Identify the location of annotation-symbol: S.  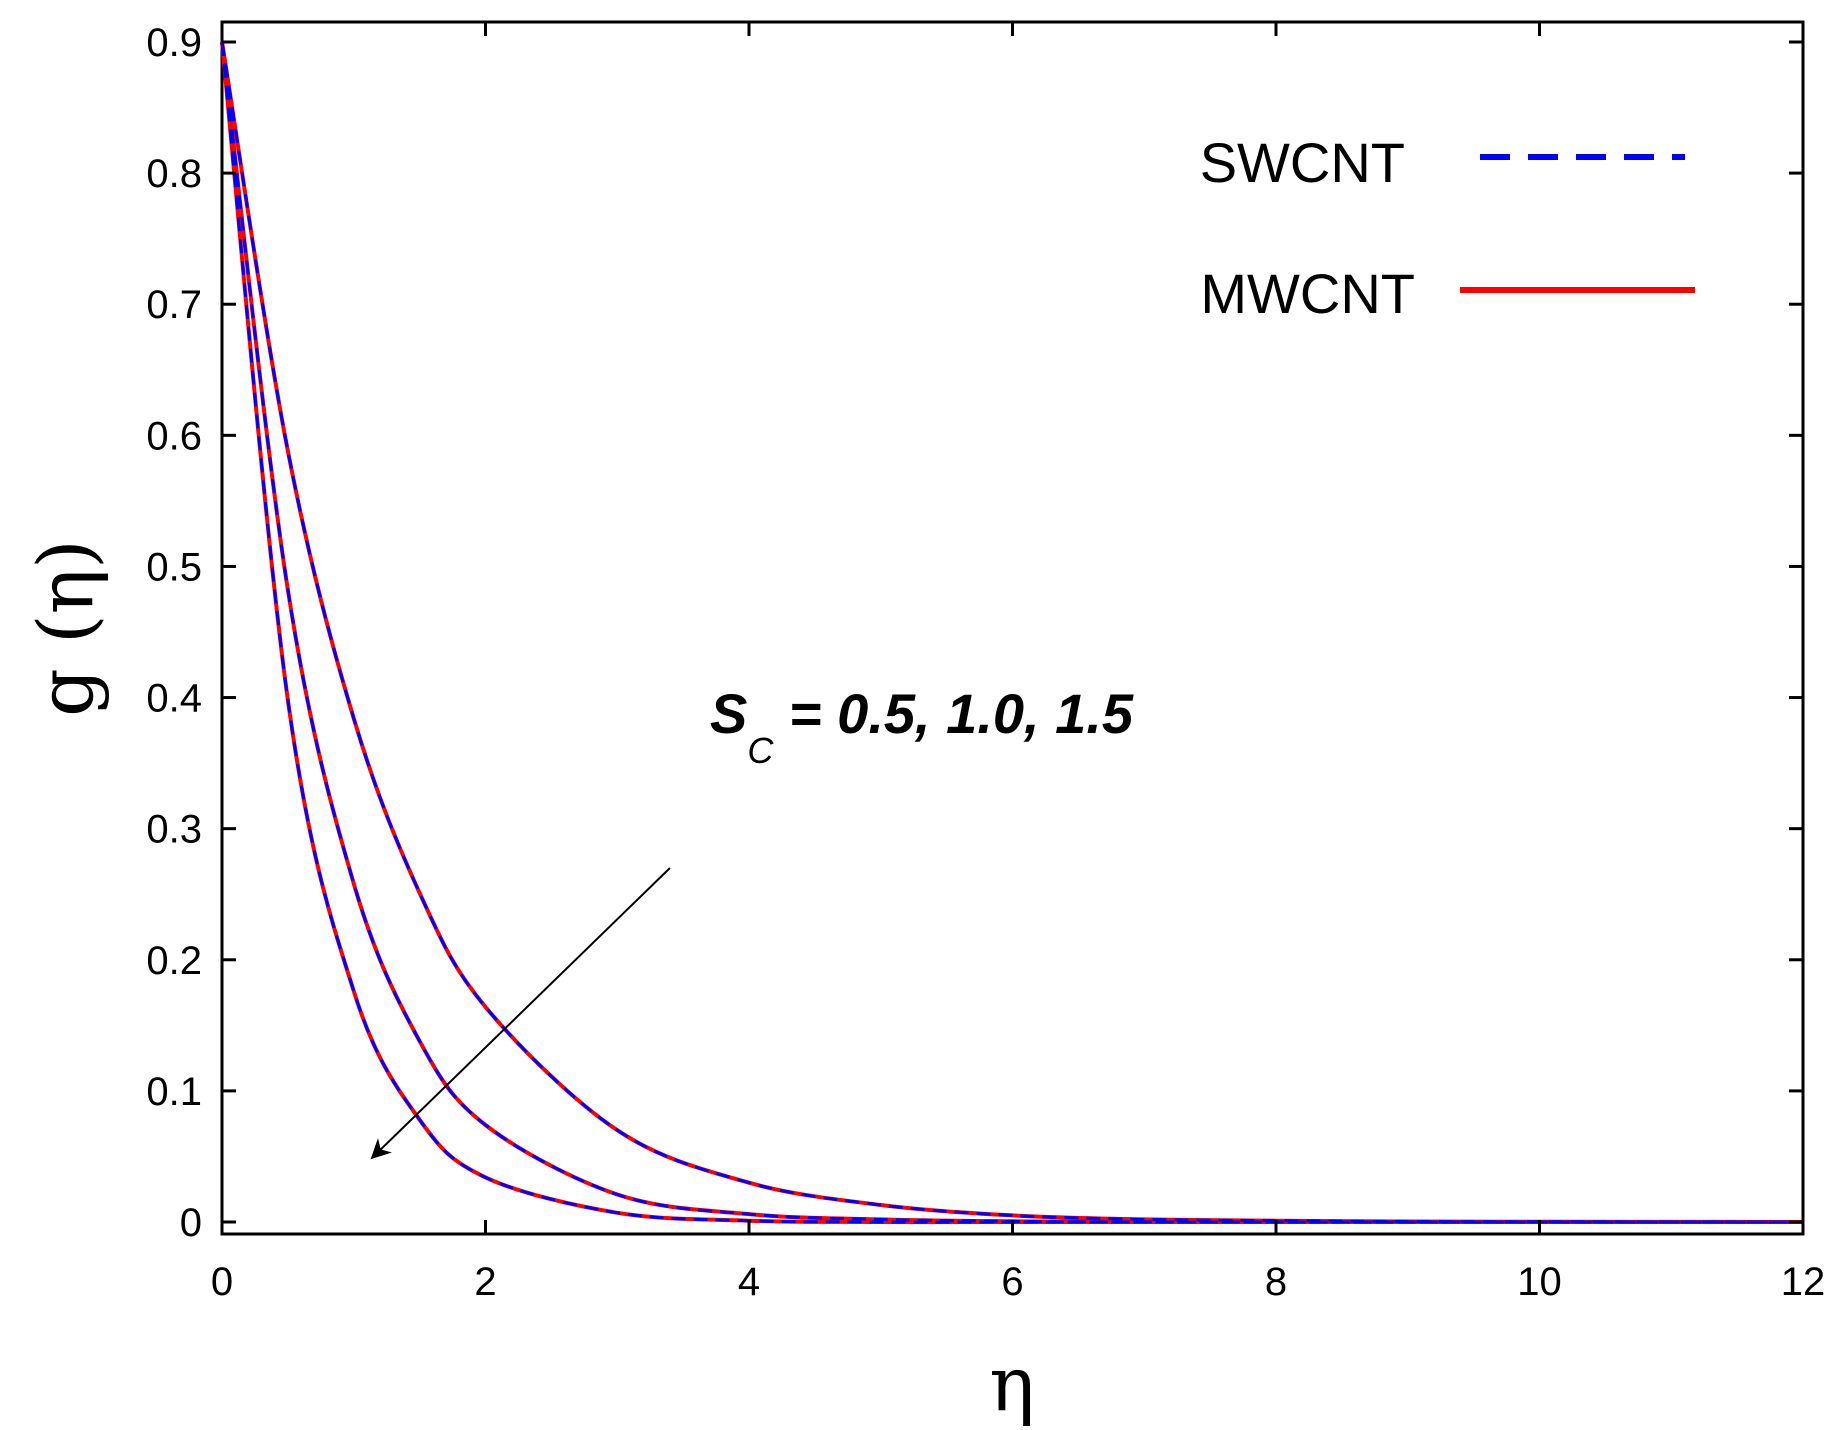
(728, 713).